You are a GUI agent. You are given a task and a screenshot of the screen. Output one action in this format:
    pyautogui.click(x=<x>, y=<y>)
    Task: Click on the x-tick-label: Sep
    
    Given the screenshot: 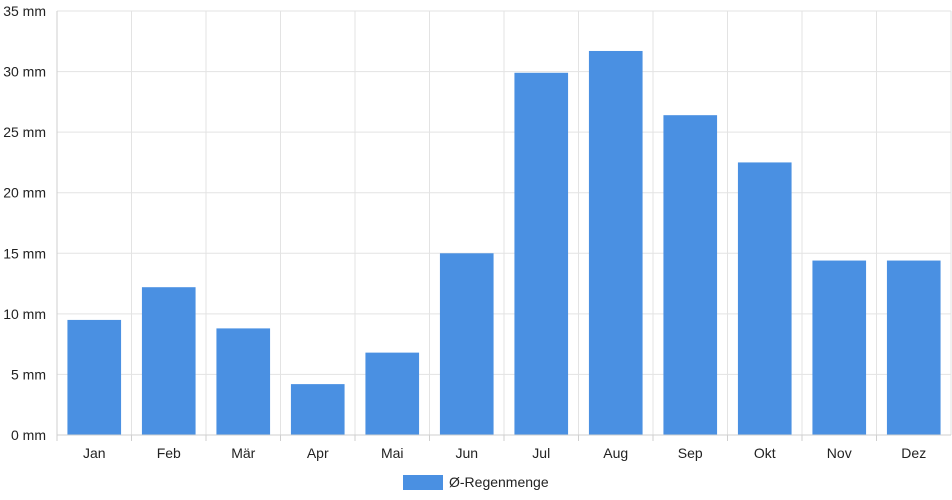 What is the action you would take?
    pyautogui.click(x=690, y=453)
    